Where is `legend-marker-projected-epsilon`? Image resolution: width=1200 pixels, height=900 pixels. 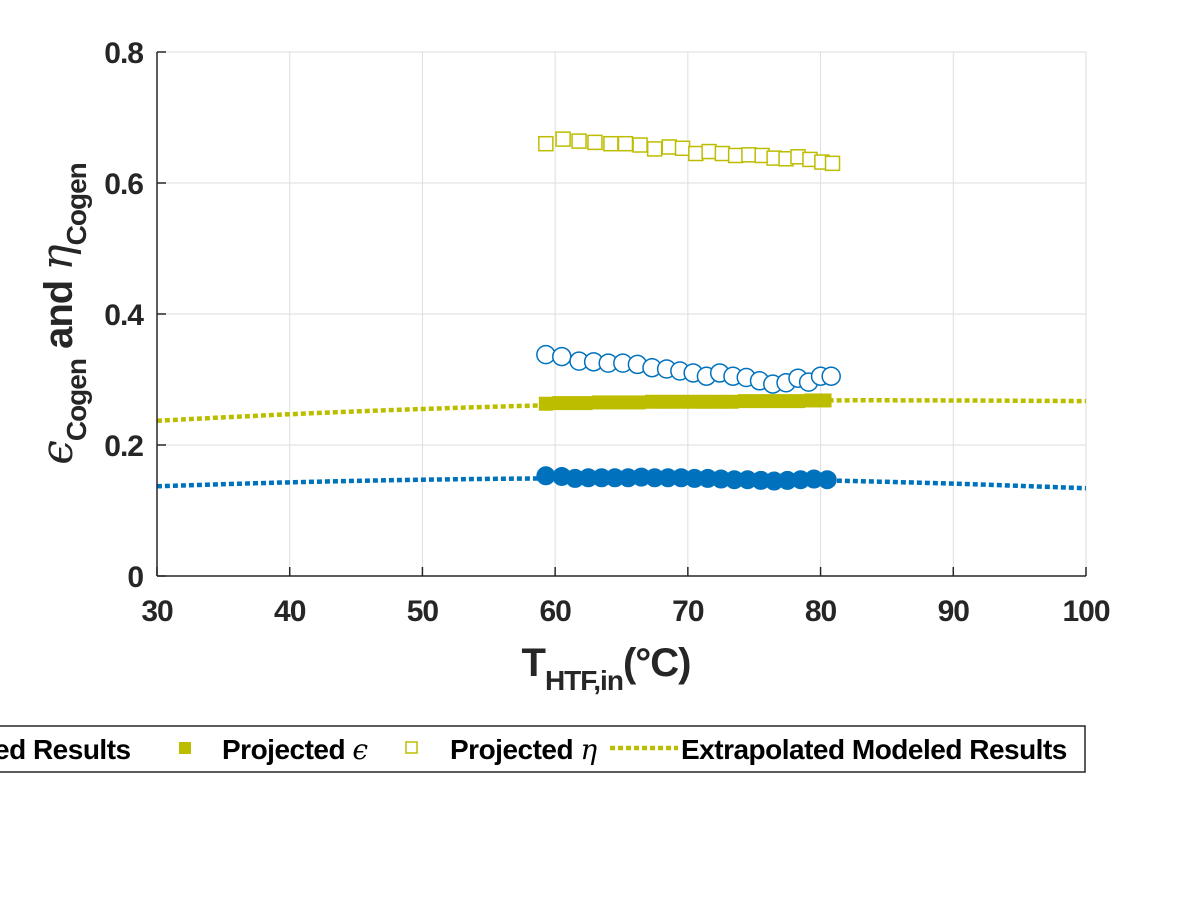
legend-marker-projected-epsilon is located at coordinates (185, 748).